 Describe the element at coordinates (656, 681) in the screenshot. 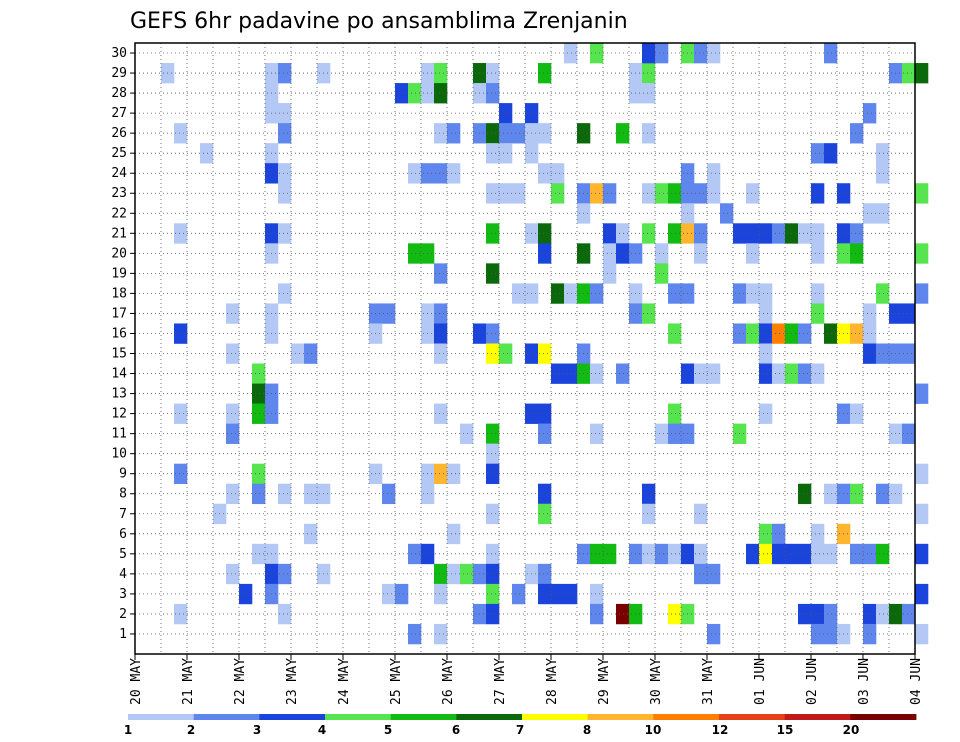

I see `x-tick-label: 30 MAY` at that location.